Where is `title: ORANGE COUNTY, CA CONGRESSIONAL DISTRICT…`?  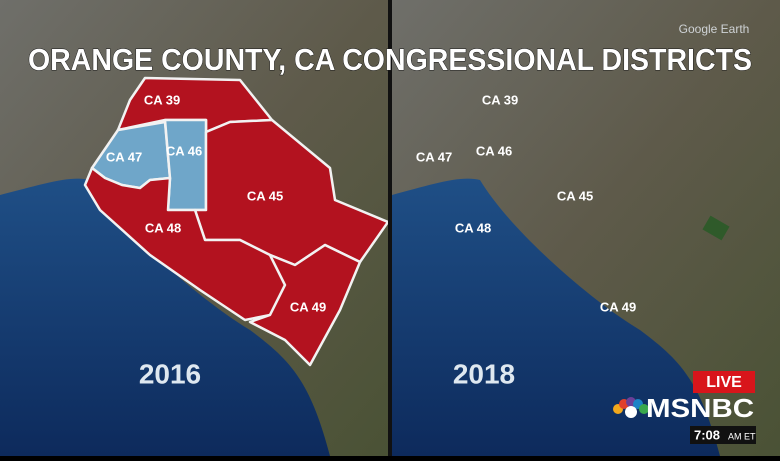 title: ORANGE COUNTY, CA CONGRESSIONAL DISTRICT… is located at coordinates (390, 59).